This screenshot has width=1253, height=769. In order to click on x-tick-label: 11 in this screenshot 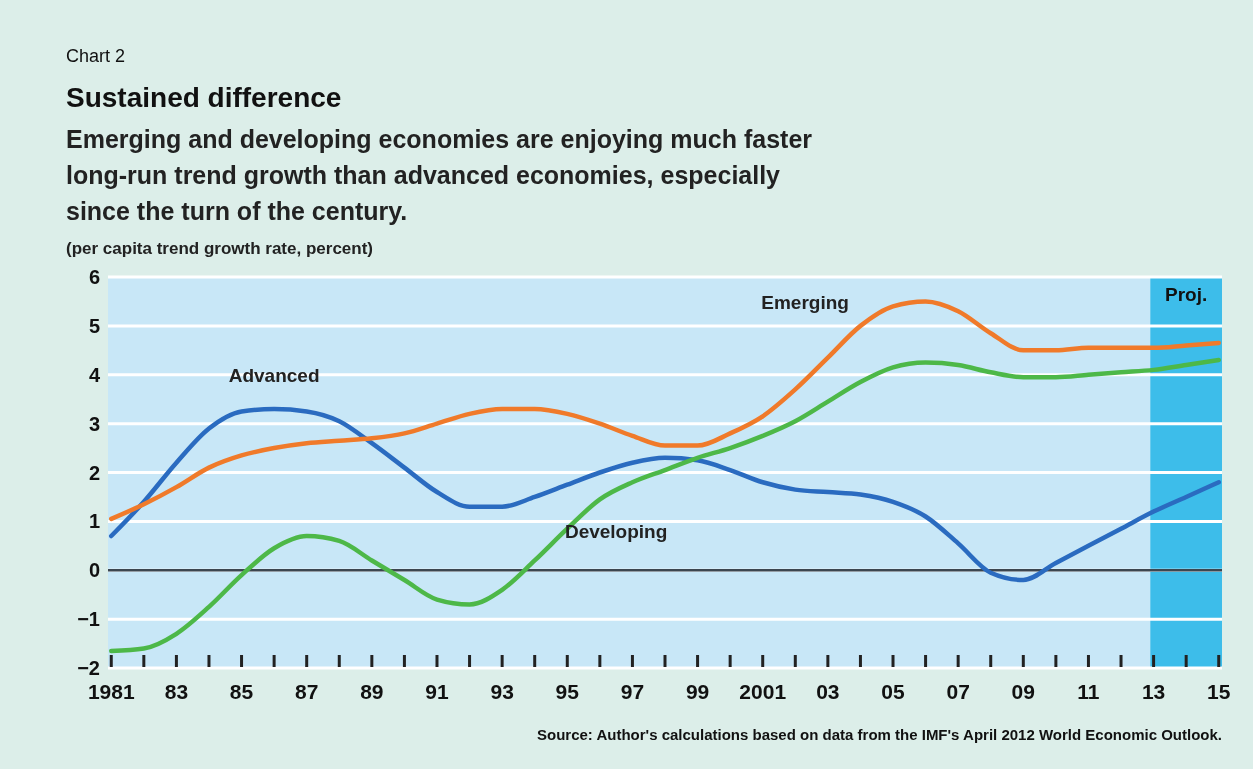, I will do `click(1088, 691)`.